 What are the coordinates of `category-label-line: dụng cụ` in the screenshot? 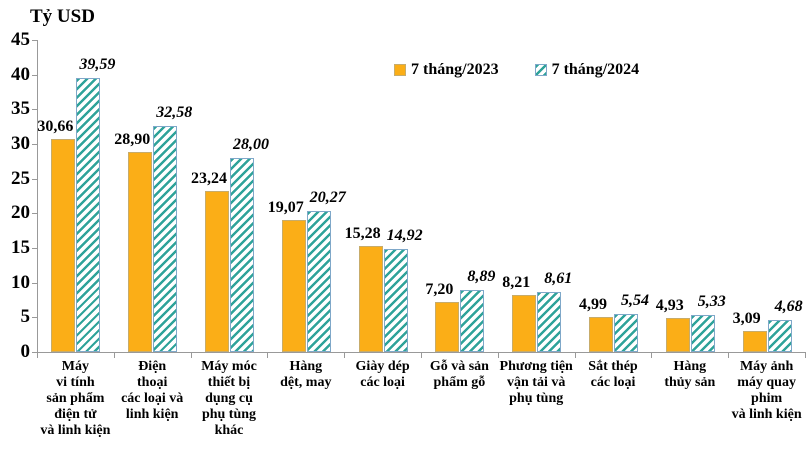 It's located at (229, 398).